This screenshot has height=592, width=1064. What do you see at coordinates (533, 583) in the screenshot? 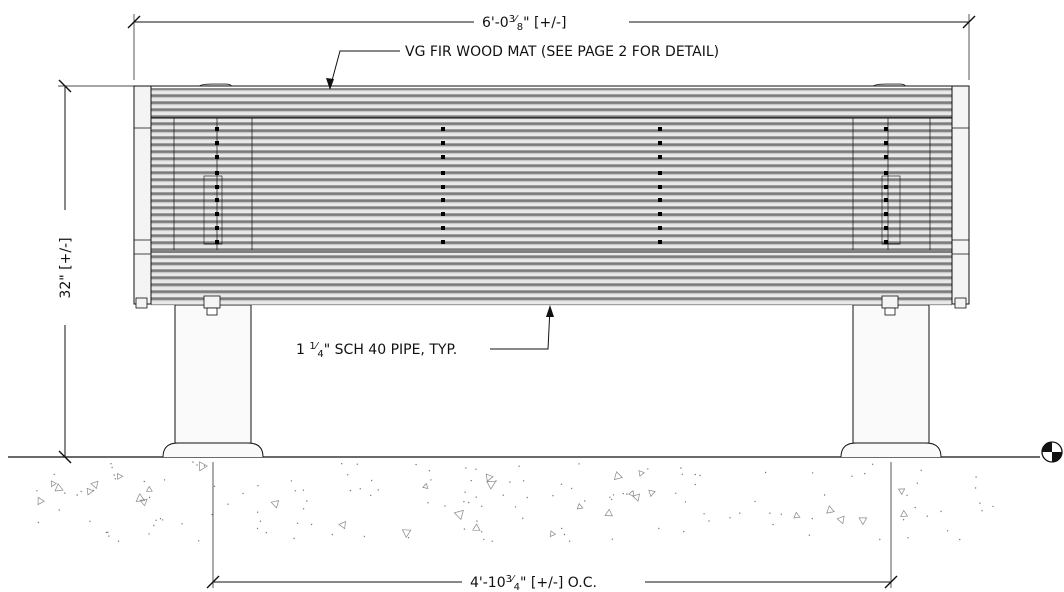
I see `leg-spacing-label: 4'-103⁄4" [+/-] O.C.` at bounding box center [533, 583].